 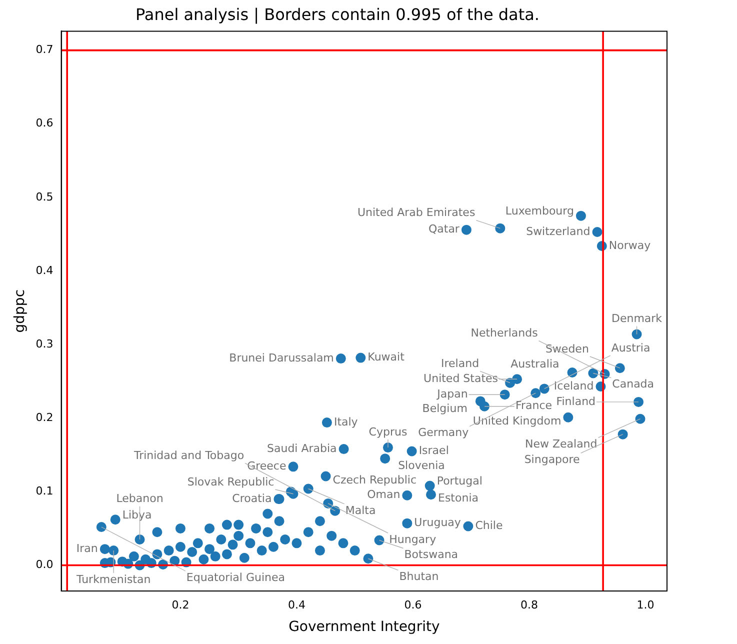 I want to click on data-label: United Arab Emirates, so click(x=416, y=213).